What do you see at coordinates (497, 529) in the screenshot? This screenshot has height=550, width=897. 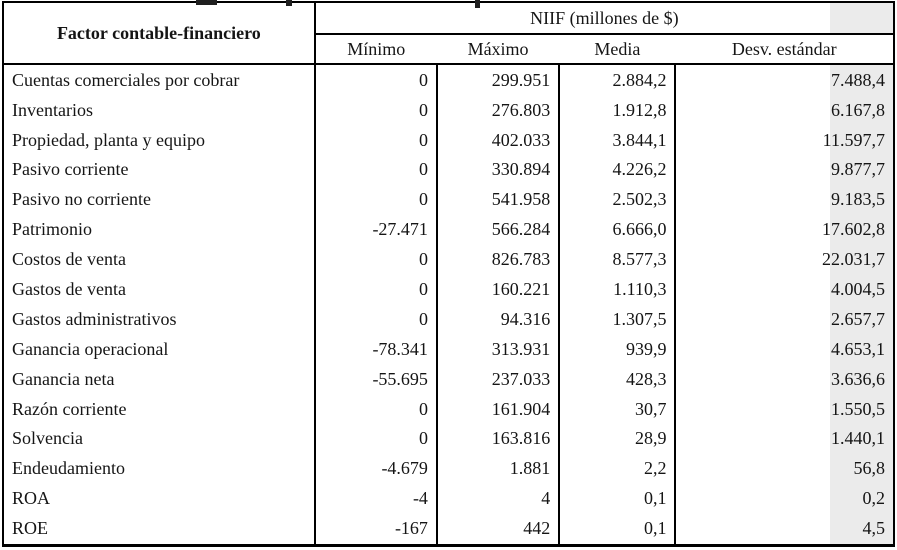 I see `value-maximo: 442` at bounding box center [497, 529].